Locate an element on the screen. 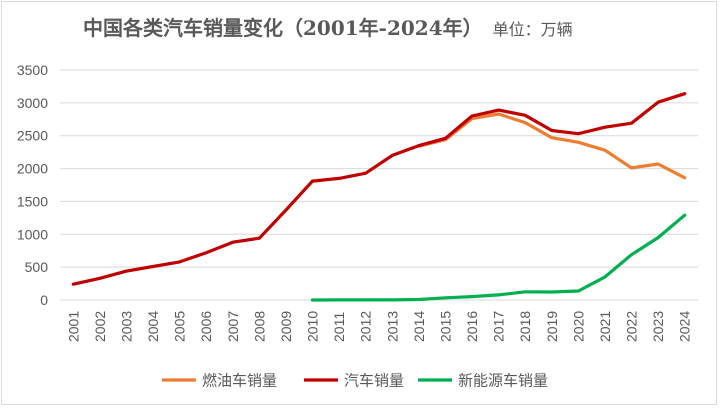 The width and height of the screenshot is (720, 408). x-tick-label: 2015 is located at coordinates (445, 326).